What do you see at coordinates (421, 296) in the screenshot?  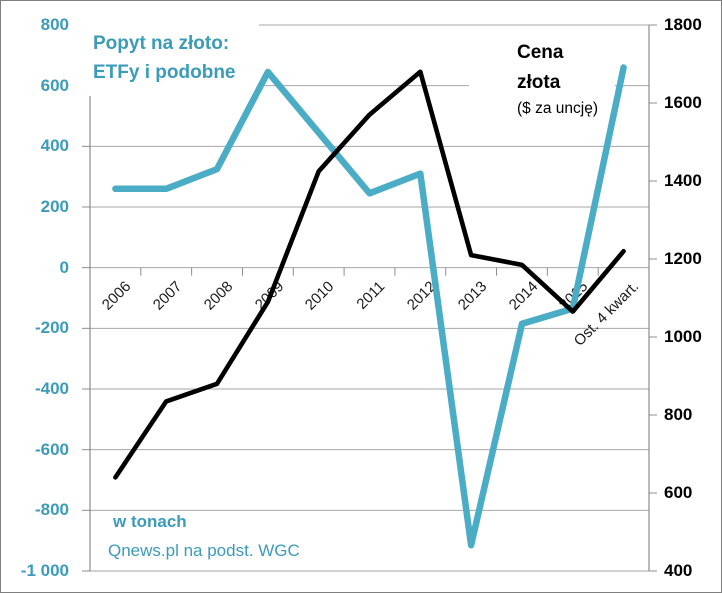 I see `x-axis-label: 2012` at bounding box center [421, 296].